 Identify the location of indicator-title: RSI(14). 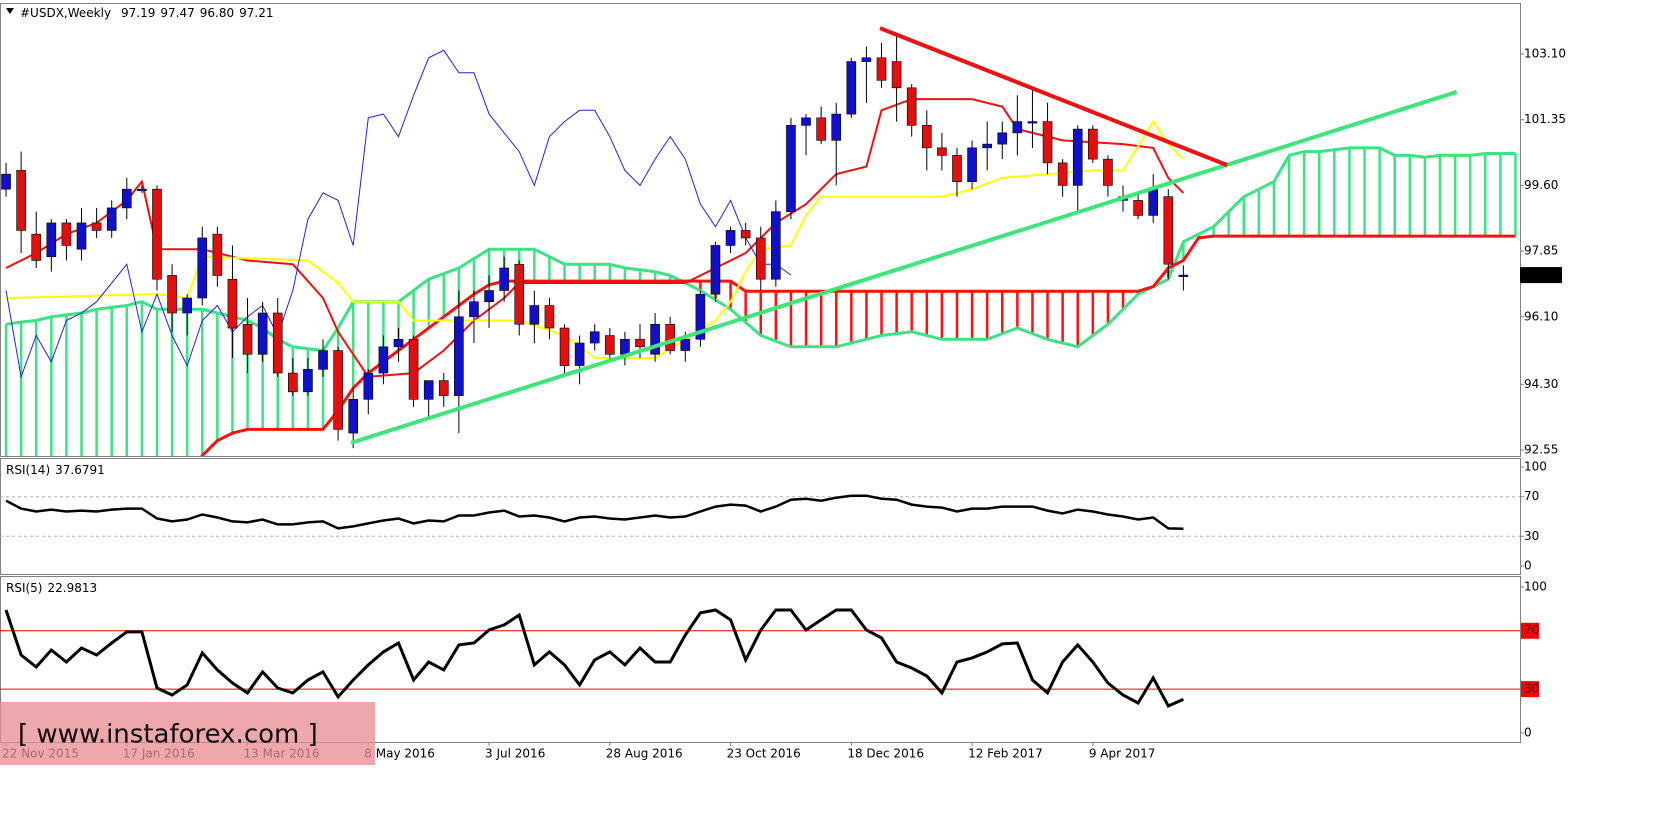
(28, 470).